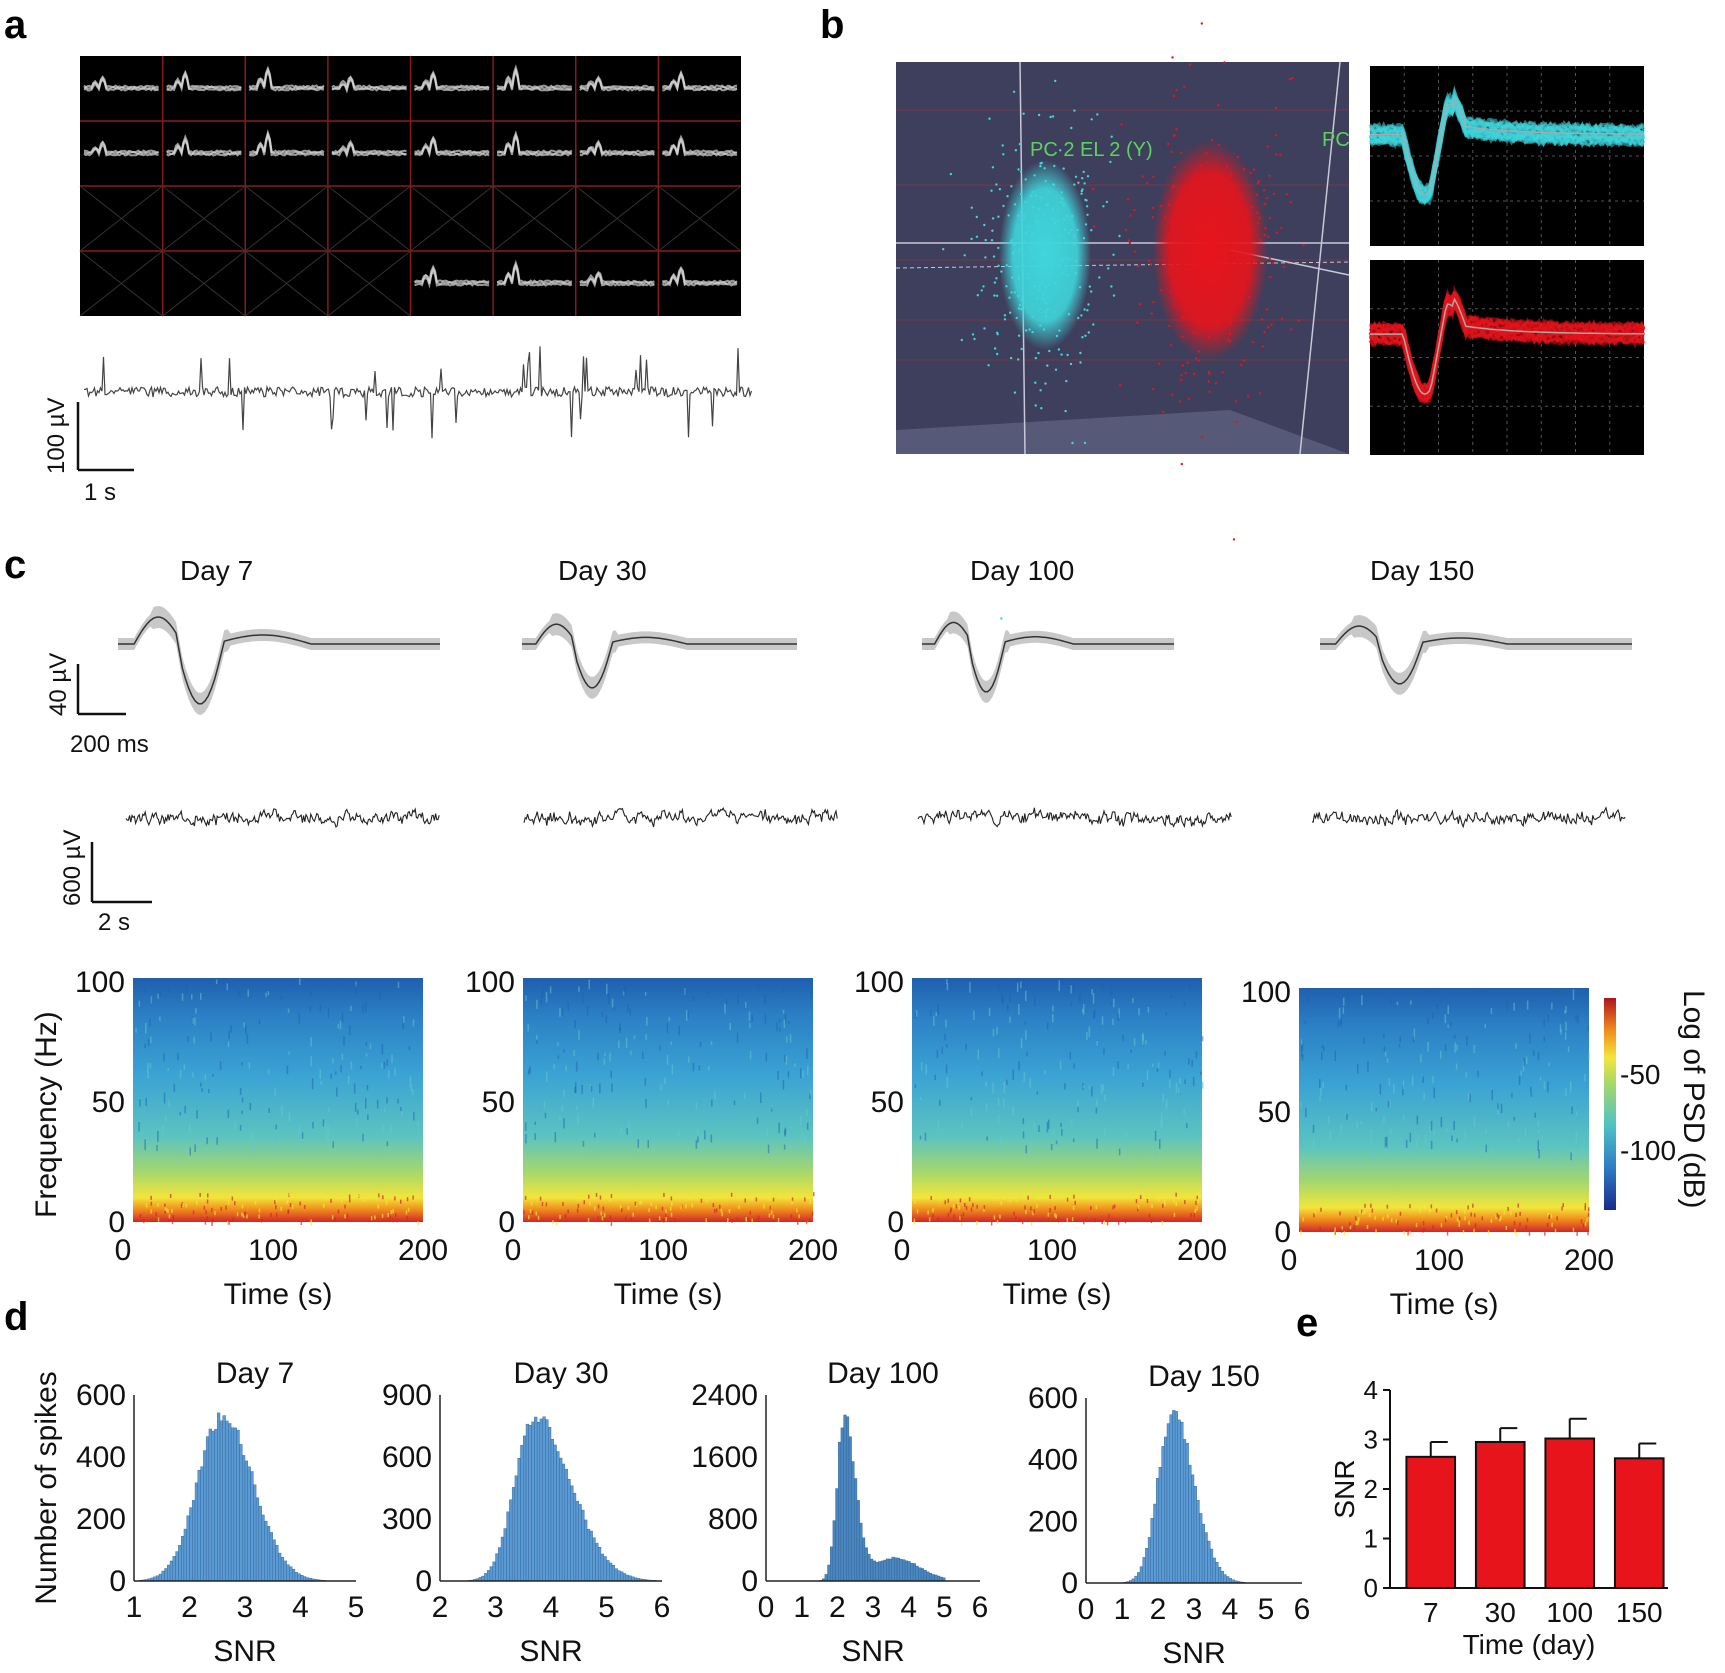 The width and height of the screenshot is (1725, 1673). What do you see at coordinates (100, 982) in the screenshot?
I see `spectro-0-ytick: 100` at bounding box center [100, 982].